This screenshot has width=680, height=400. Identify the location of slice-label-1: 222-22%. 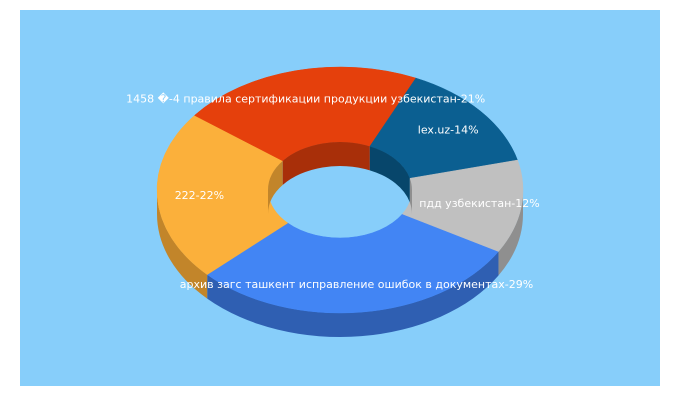
(199, 195).